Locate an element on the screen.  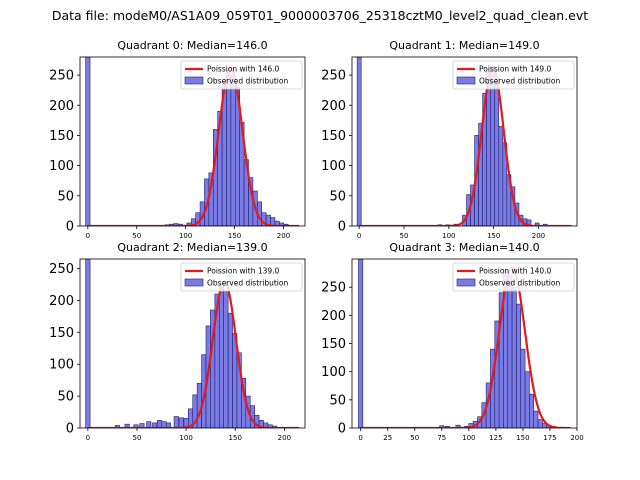
quadrant-0-legend-box is located at coordinates (241, 75).